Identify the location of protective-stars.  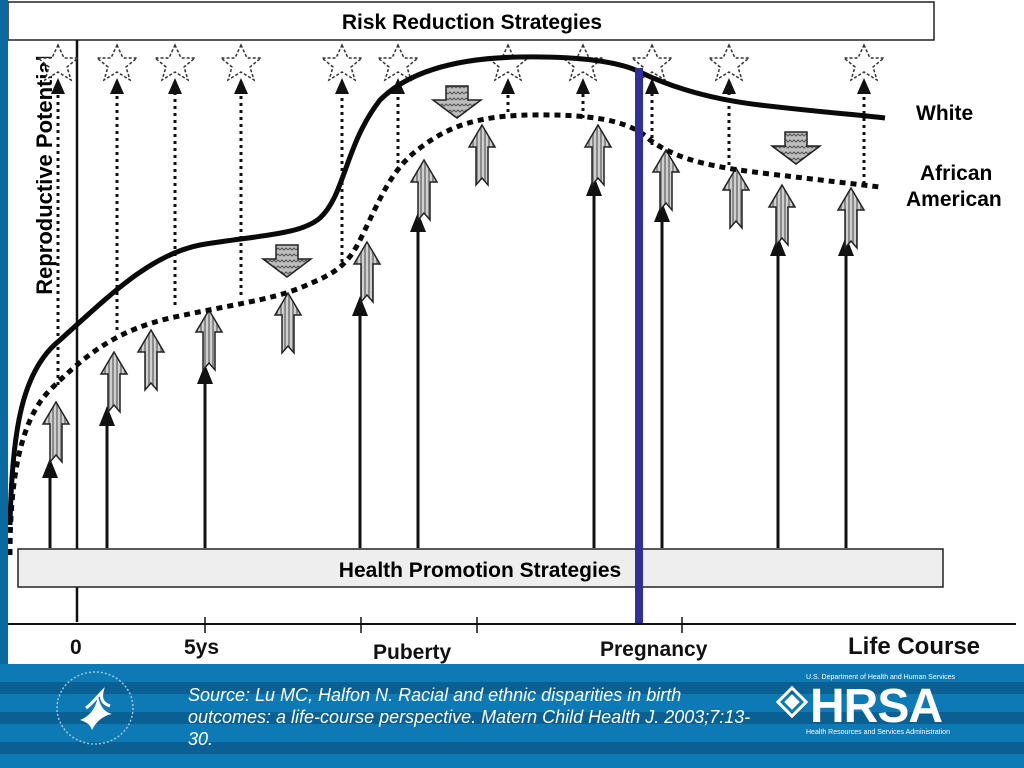
(461, 62).